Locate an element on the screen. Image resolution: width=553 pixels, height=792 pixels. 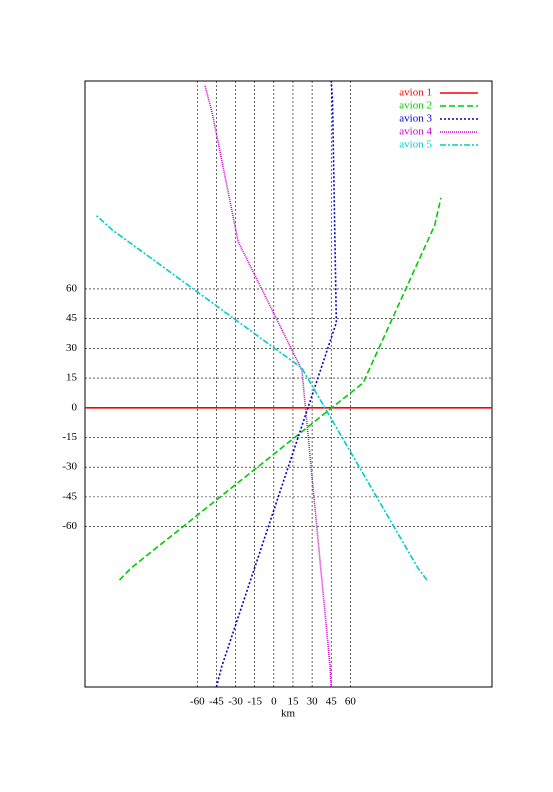
y-tick-label: -30 is located at coordinates (69, 467).